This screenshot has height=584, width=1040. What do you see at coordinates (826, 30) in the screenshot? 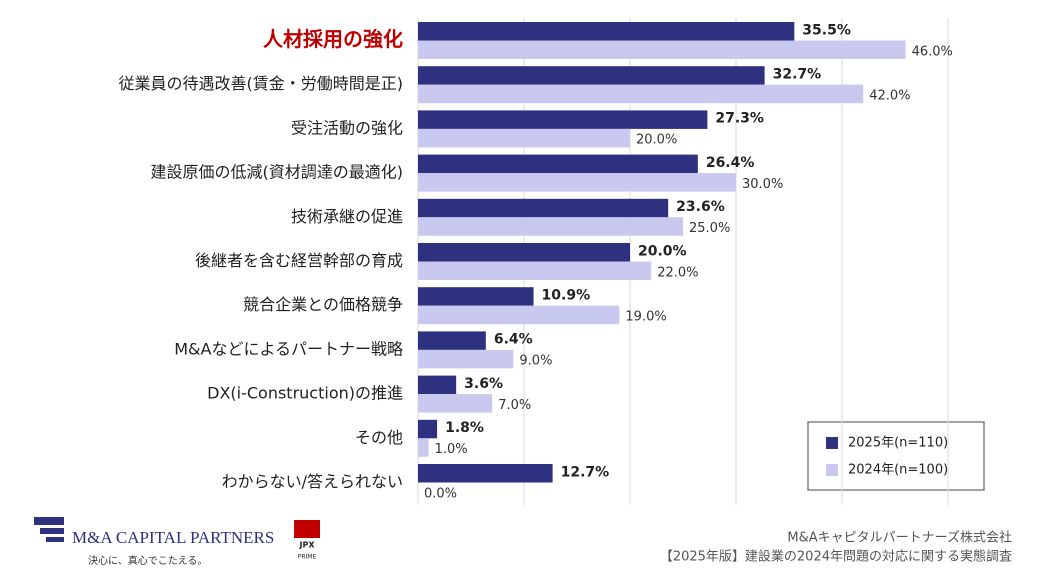
I see `value-label: 35.5%` at bounding box center [826, 30].